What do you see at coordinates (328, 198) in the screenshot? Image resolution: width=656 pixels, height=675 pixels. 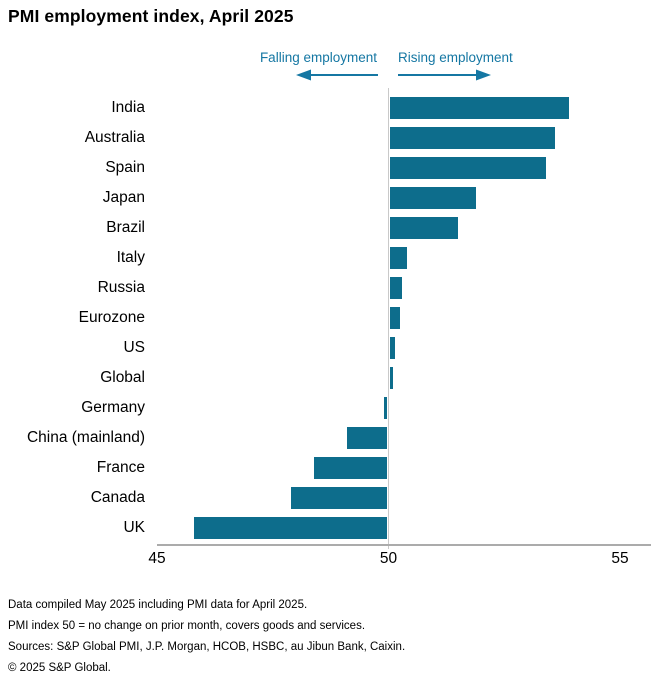 I see `chart-row: Japan` at bounding box center [328, 198].